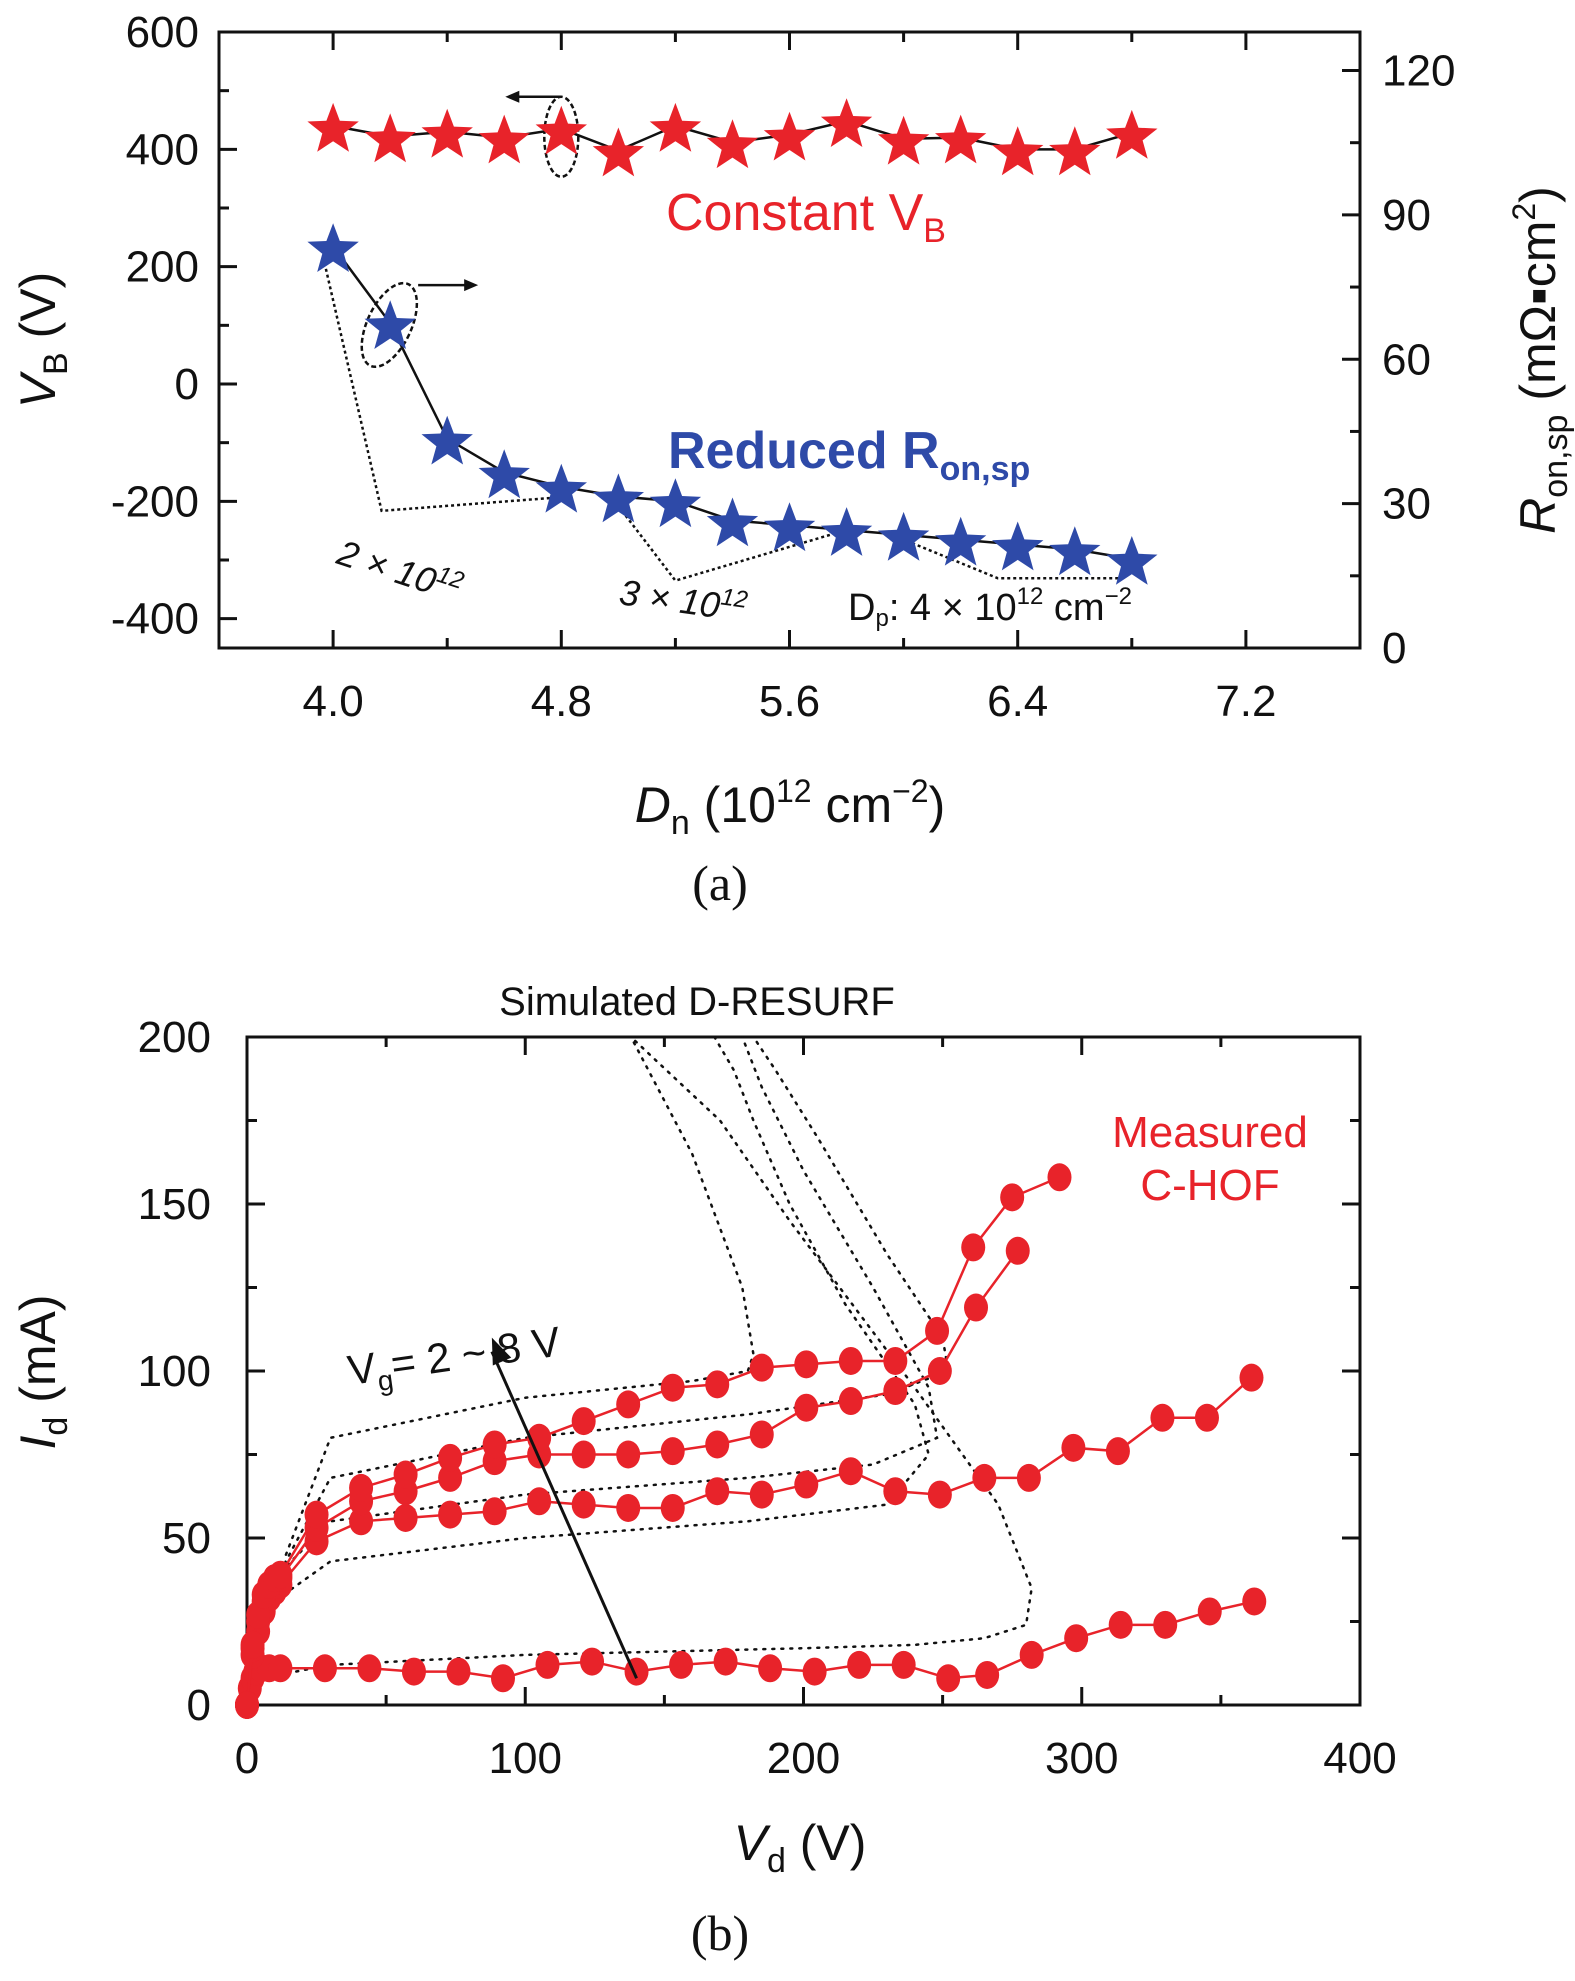 This screenshot has height=1981, width=1575. What do you see at coordinates (1540, 360) in the screenshot?
I see `y-axis-label-right-a: Ron,sp (mΩ▪cm2)` at bounding box center [1540, 360].